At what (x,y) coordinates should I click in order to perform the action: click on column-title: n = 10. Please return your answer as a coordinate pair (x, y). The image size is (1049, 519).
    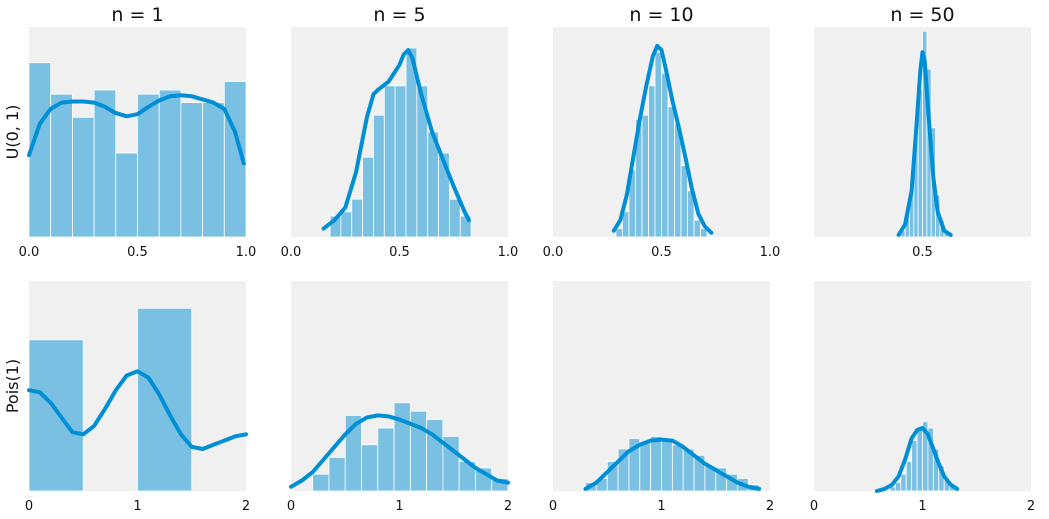
    Looking at the image, I should click on (661, 15).